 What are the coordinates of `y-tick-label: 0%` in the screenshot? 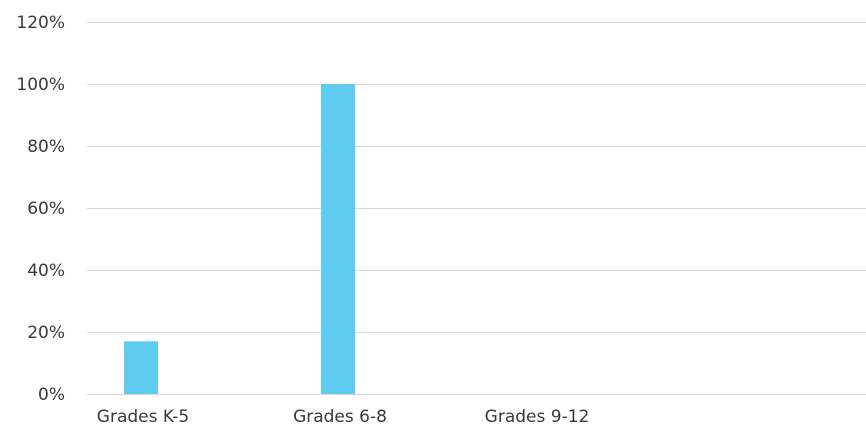 It's located at (51, 395).